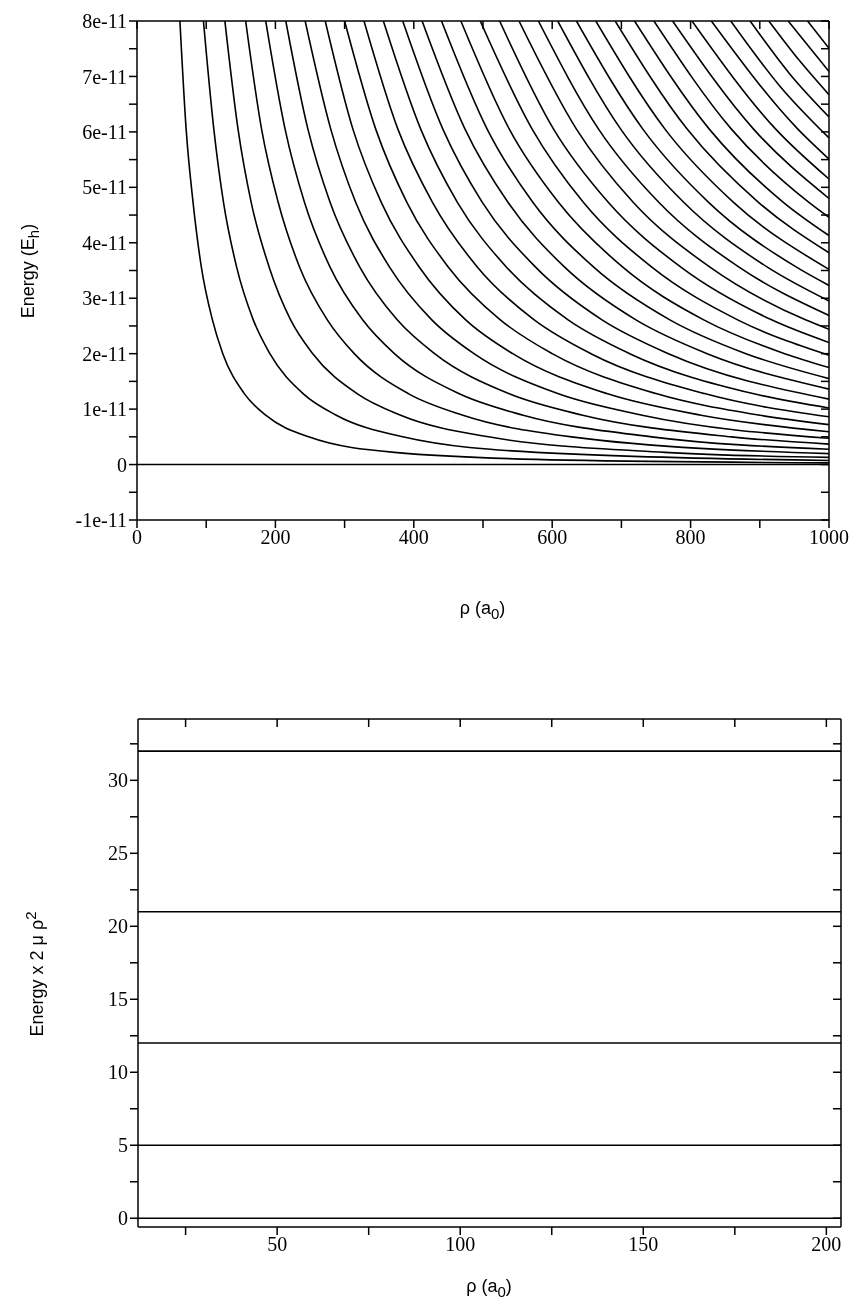 This screenshot has height=1308, width=860. I want to click on x-tick-label: 100, so click(460, 1244).